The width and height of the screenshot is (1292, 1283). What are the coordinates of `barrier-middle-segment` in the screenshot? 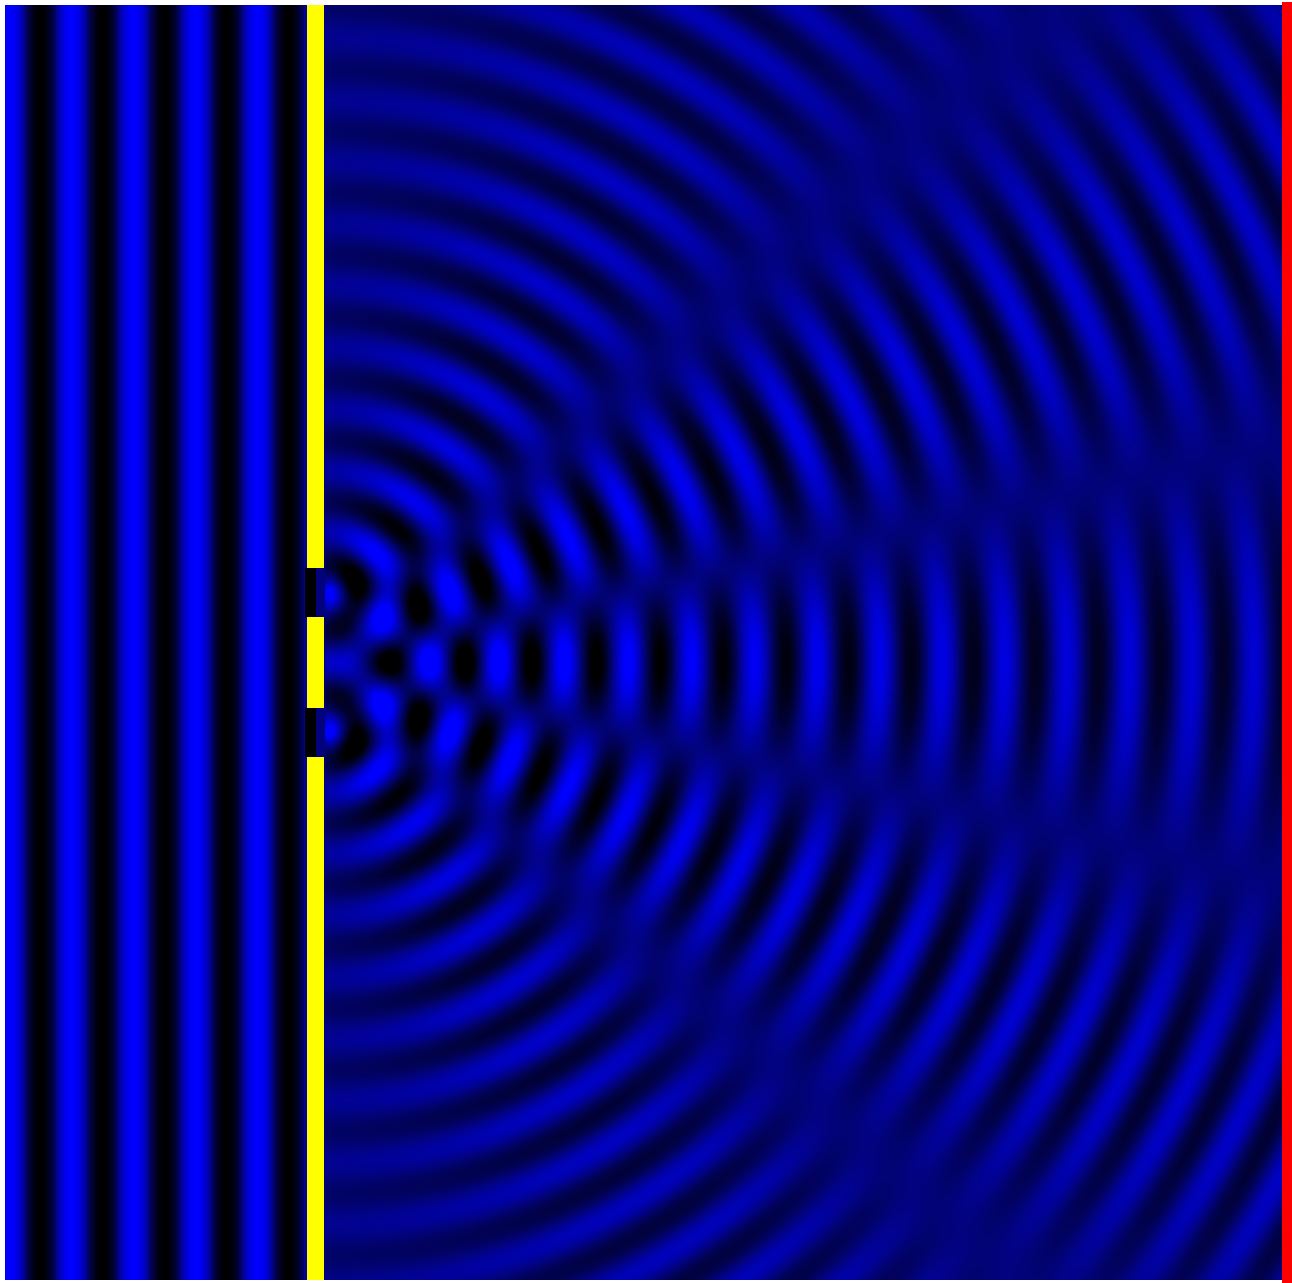 It's located at (315, 662).